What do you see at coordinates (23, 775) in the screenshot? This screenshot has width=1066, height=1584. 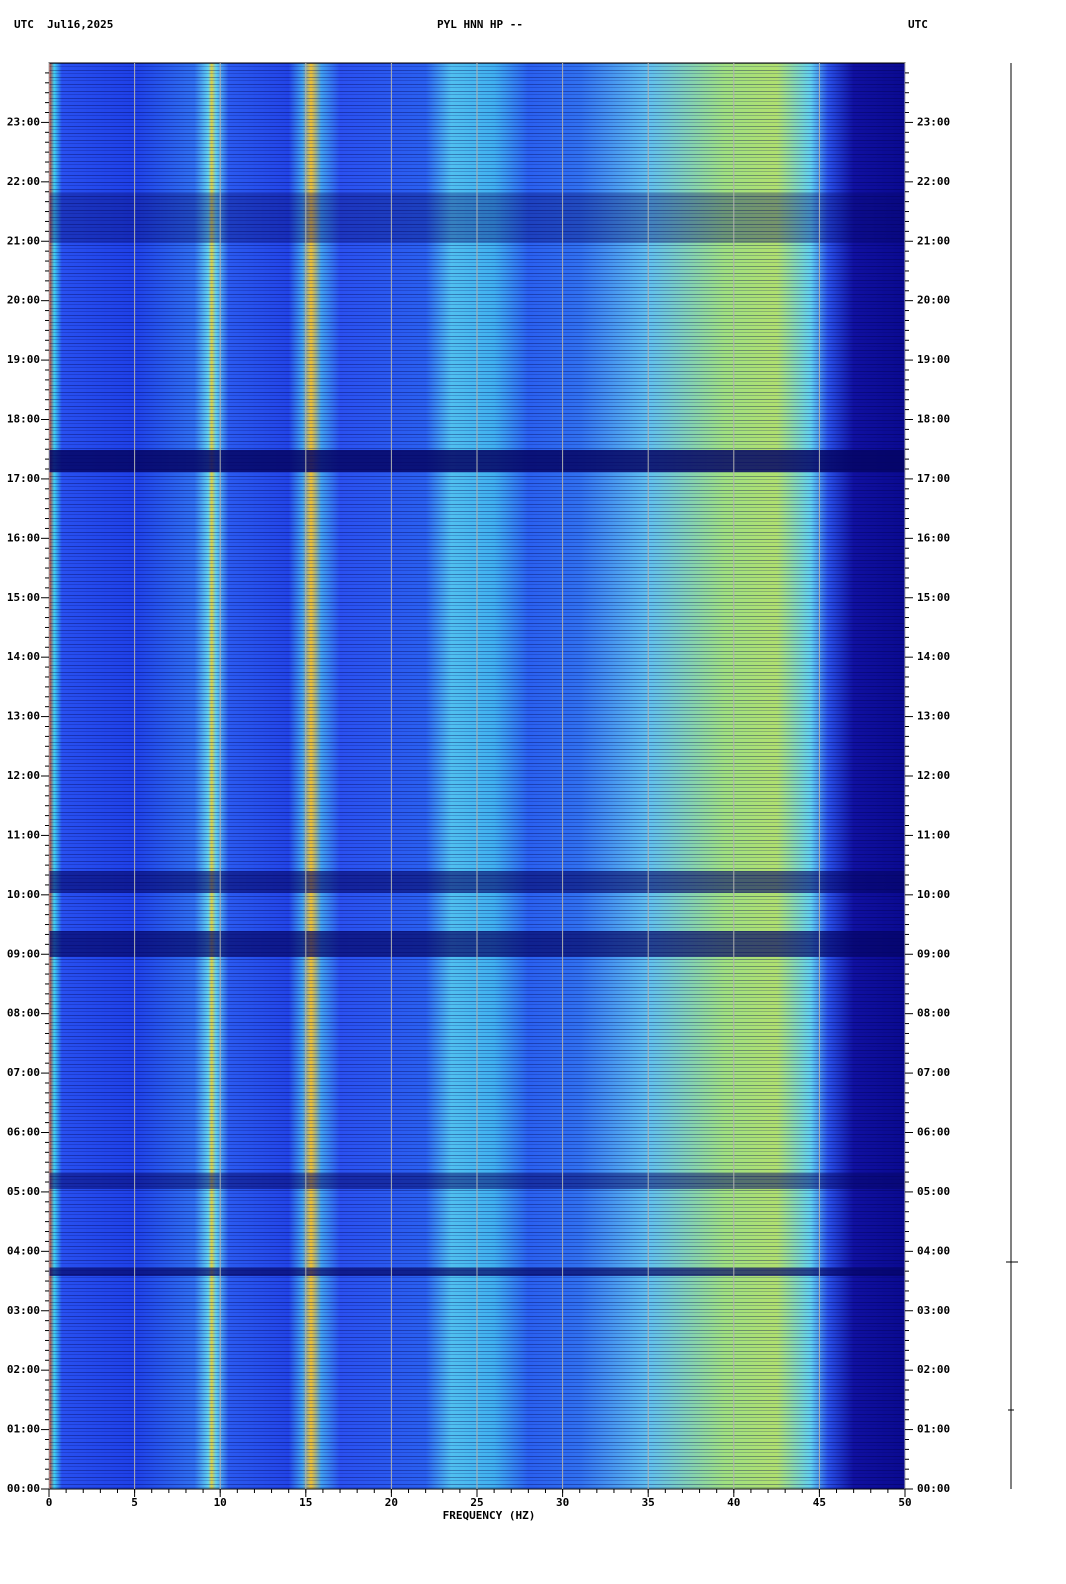 I see `y-tick-label: 12:00` at bounding box center [23, 775].